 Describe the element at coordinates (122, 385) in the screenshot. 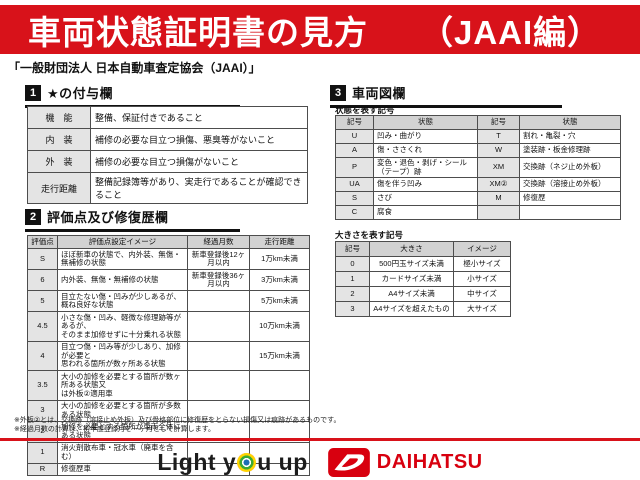

I see `table-cell: 大小の加修を必要とする箇所が数ヶ所ある状態又 は外板②適用車` at that location.